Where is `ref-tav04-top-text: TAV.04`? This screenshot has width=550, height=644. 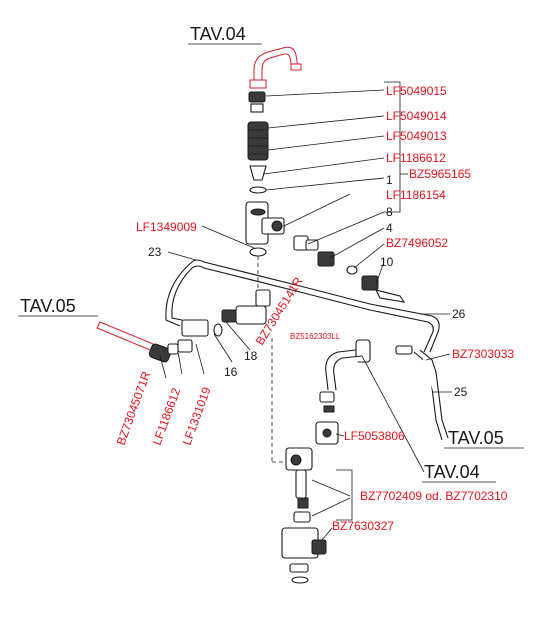
ref-tav04-top-text: TAV.04 is located at coordinates (218, 34).